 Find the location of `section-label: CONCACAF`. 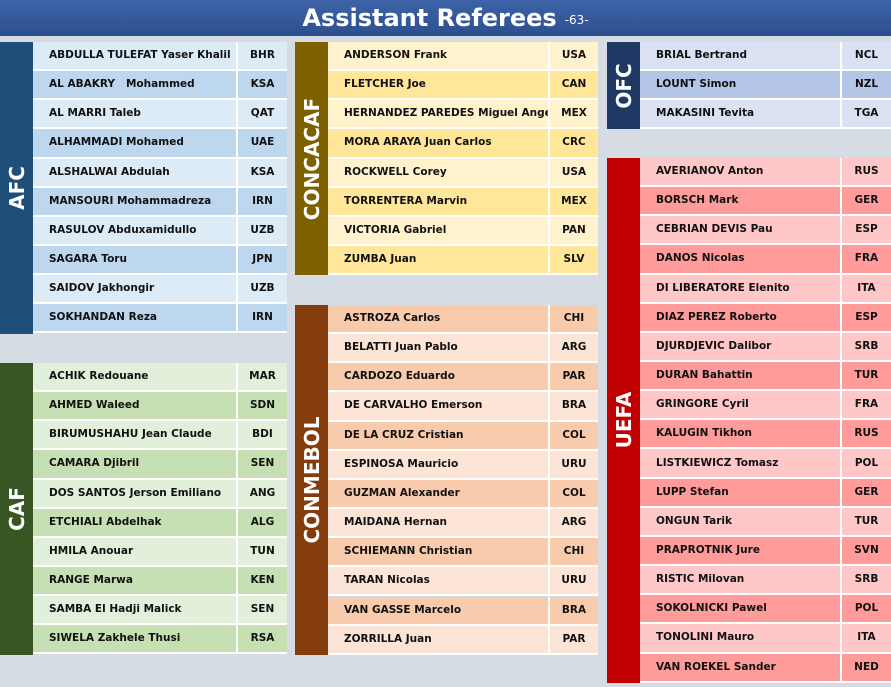

section-label: CONCACAF is located at coordinates (311, 158).